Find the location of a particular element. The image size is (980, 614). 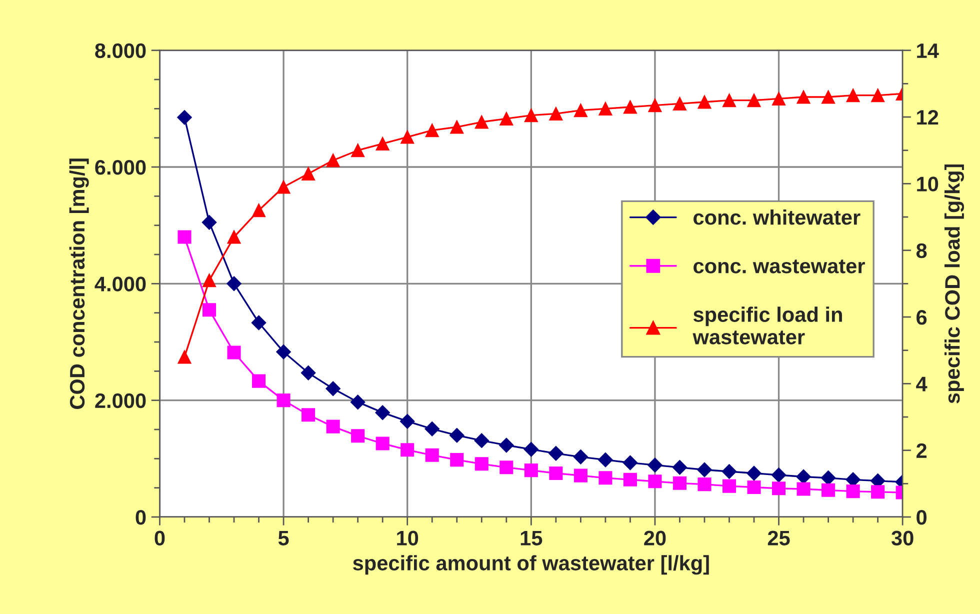

x-tick-label: 20 is located at coordinates (655, 538).